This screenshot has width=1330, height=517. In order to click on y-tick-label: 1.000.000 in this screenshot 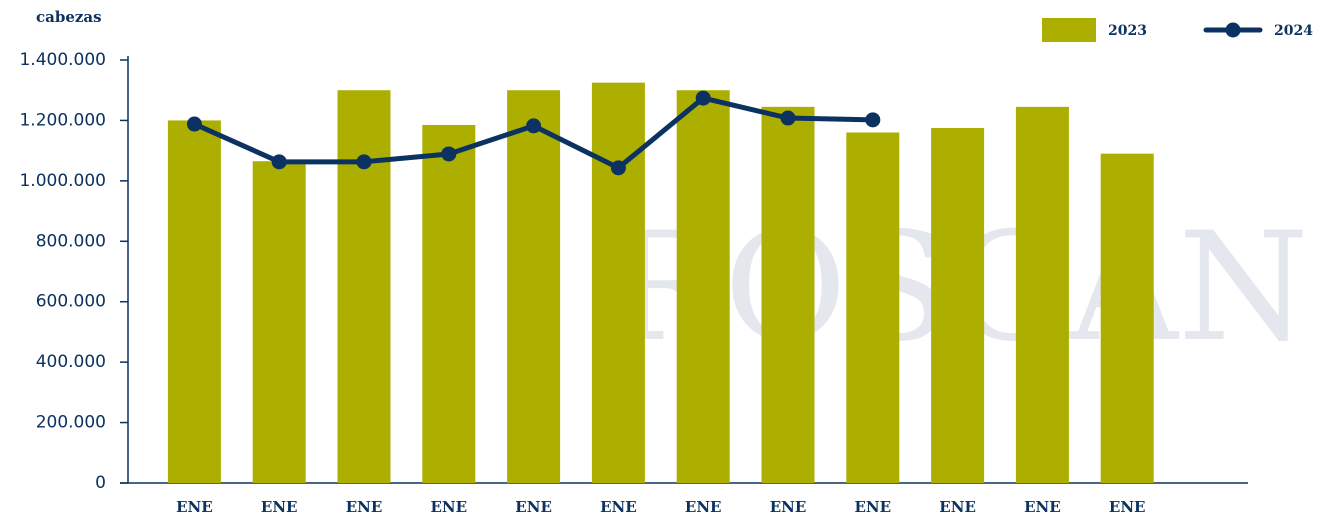, I will do `click(62, 181)`.